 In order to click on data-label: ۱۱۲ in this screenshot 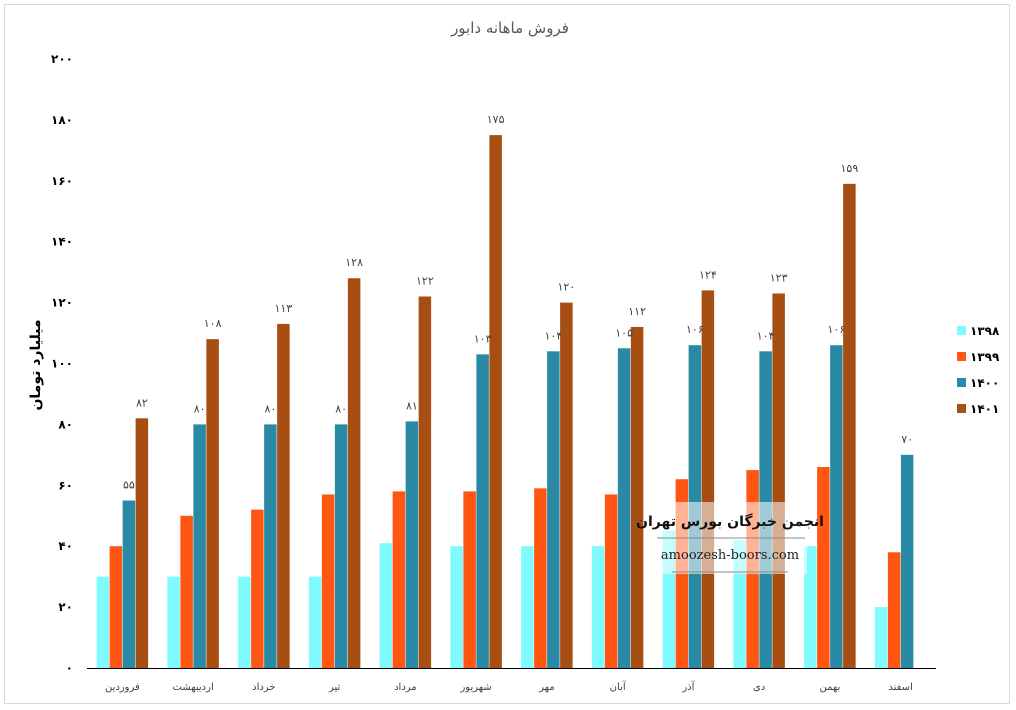, I will do `click(637, 311)`.